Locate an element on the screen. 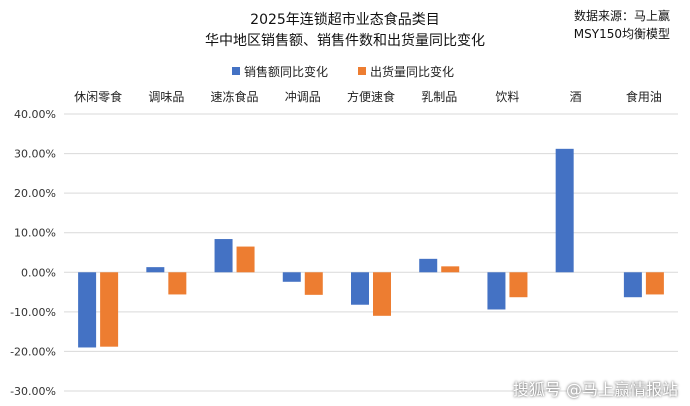  chart-title-line2: 华中地区销售额、销售件数和出货量同比变化 is located at coordinates (345, 41).